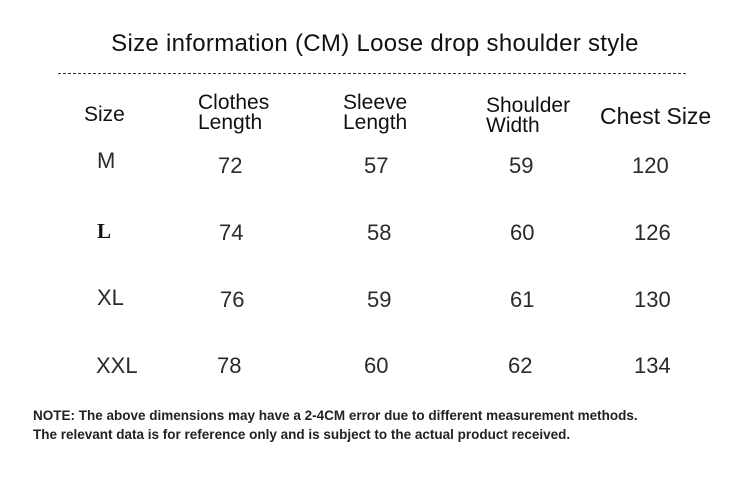  Describe the element at coordinates (110, 297) in the screenshot. I see `table-row-size: XL` at that location.